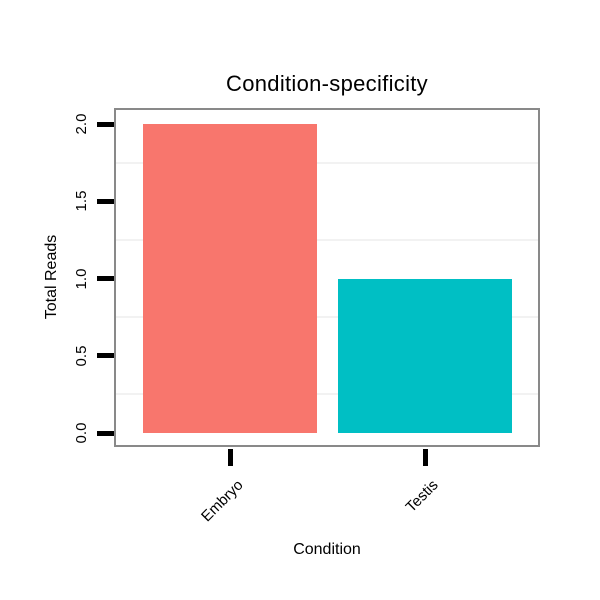 This screenshot has height=600, width=600. I want to click on x-tick-label-testis: Testis, so click(422, 496).